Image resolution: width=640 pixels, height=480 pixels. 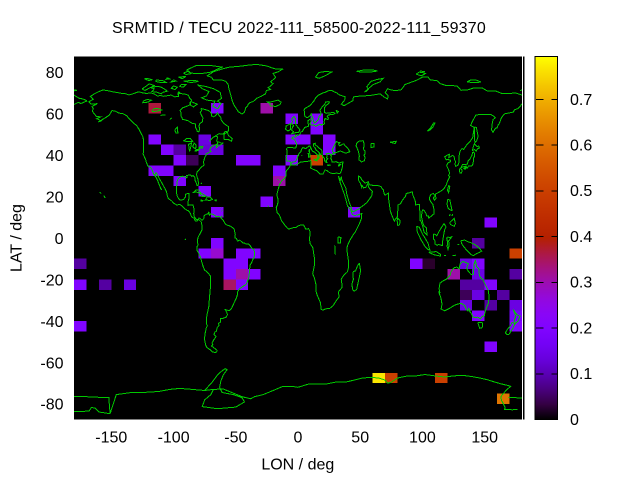 I want to click on svg-text: 20, so click(x=55, y=197).